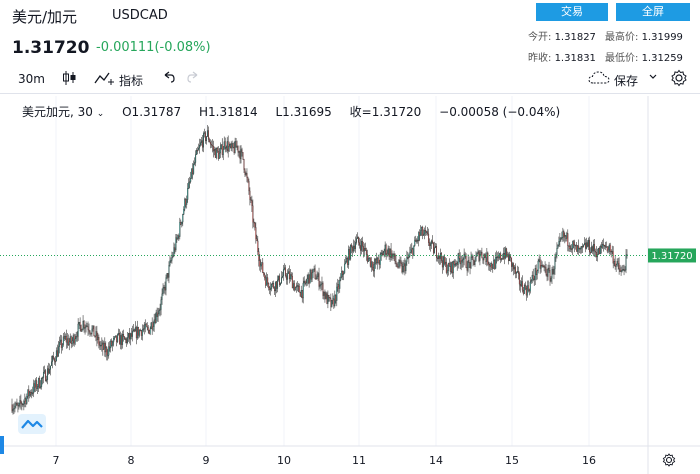 Image resolution: width=700 pixels, height=474 pixels. What do you see at coordinates (105, 79) in the screenshot?
I see `indicators-icon` at bounding box center [105, 79].